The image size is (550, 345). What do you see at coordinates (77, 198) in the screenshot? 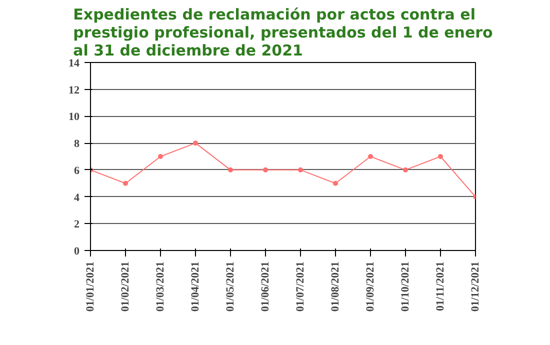
I see `y-tick-label: 4` at bounding box center [77, 198].